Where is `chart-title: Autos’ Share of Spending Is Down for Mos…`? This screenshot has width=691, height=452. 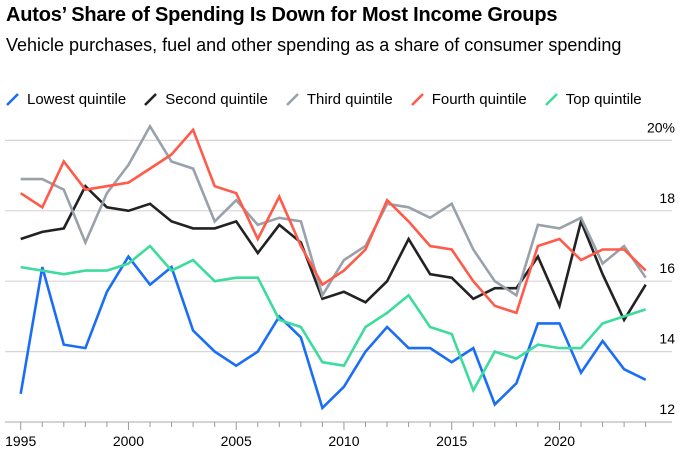 chart-title: Autos’ Share of Spending Is Down for Mos… is located at coordinates (282, 15).